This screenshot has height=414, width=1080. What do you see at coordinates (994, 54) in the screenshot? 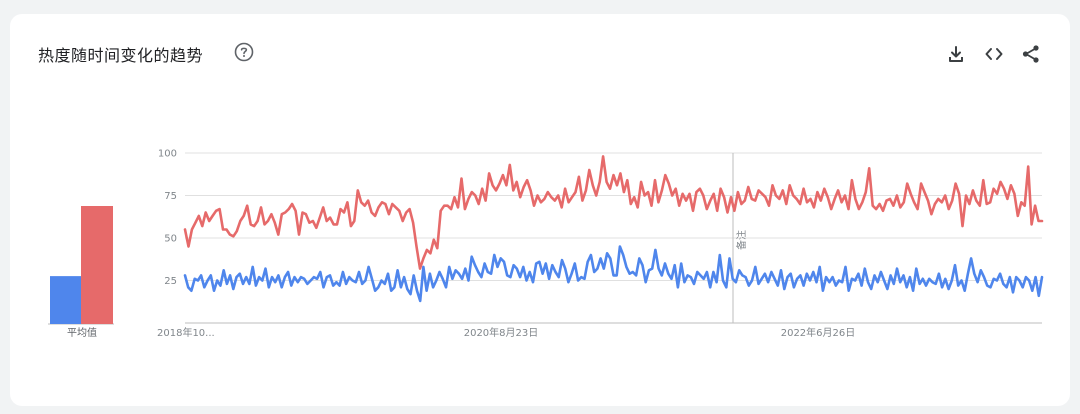
I see `embed-code-icon` at bounding box center [994, 54].